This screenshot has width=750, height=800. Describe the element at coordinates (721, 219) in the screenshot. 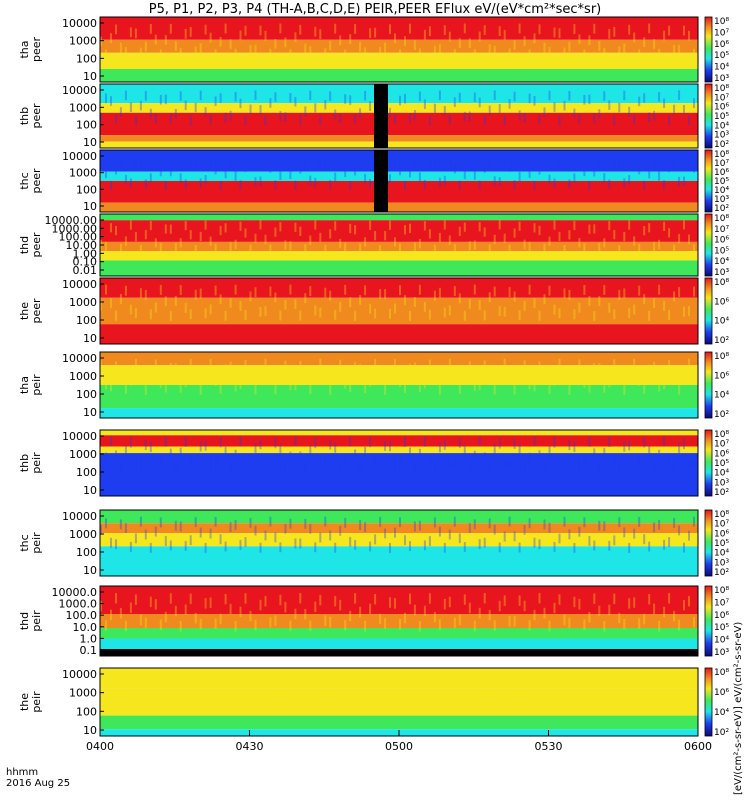

I see `colorbar-tick-label: 10⁸` at that location.